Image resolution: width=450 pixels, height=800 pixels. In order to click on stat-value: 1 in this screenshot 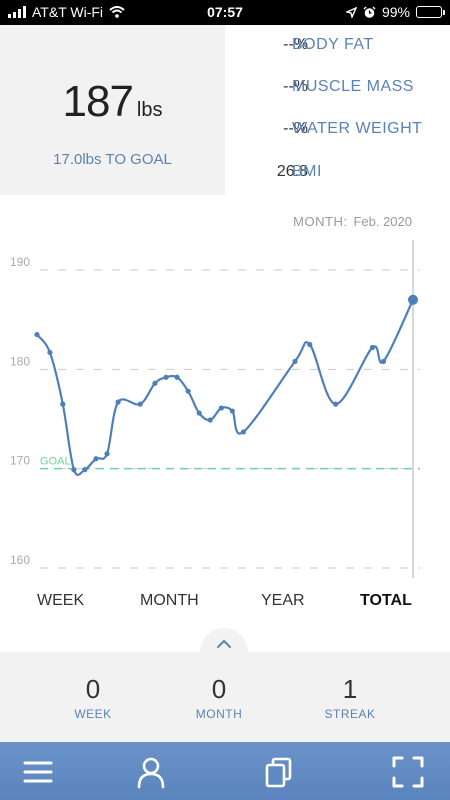, I will do `click(350, 689)`.